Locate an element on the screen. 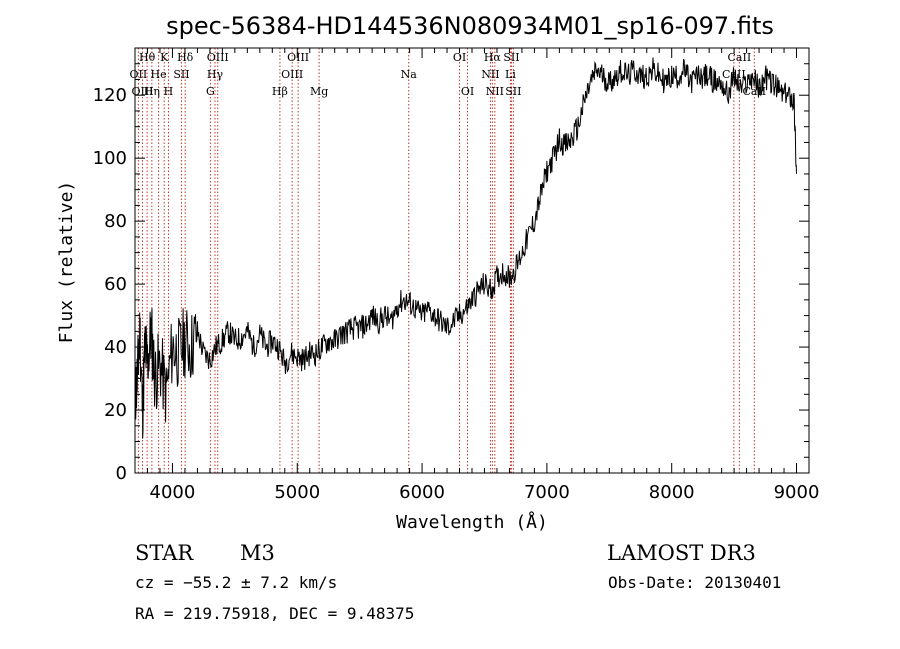  spectral-line-label: Na is located at coordinates (409, 74).